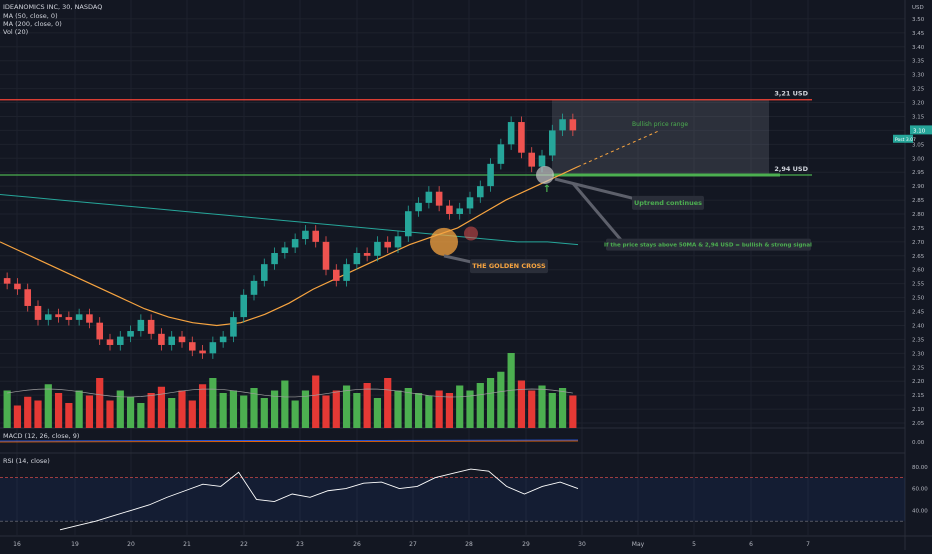  I want to click on legend-ma50: MA (50, close, 0), so click(30, 16).